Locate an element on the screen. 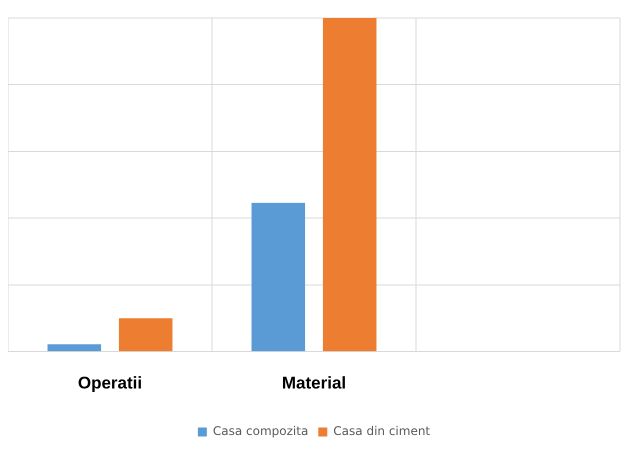 This screenshot has width=632, height=456. legend-label: Casa compozita is located at coordinates (260, 431).